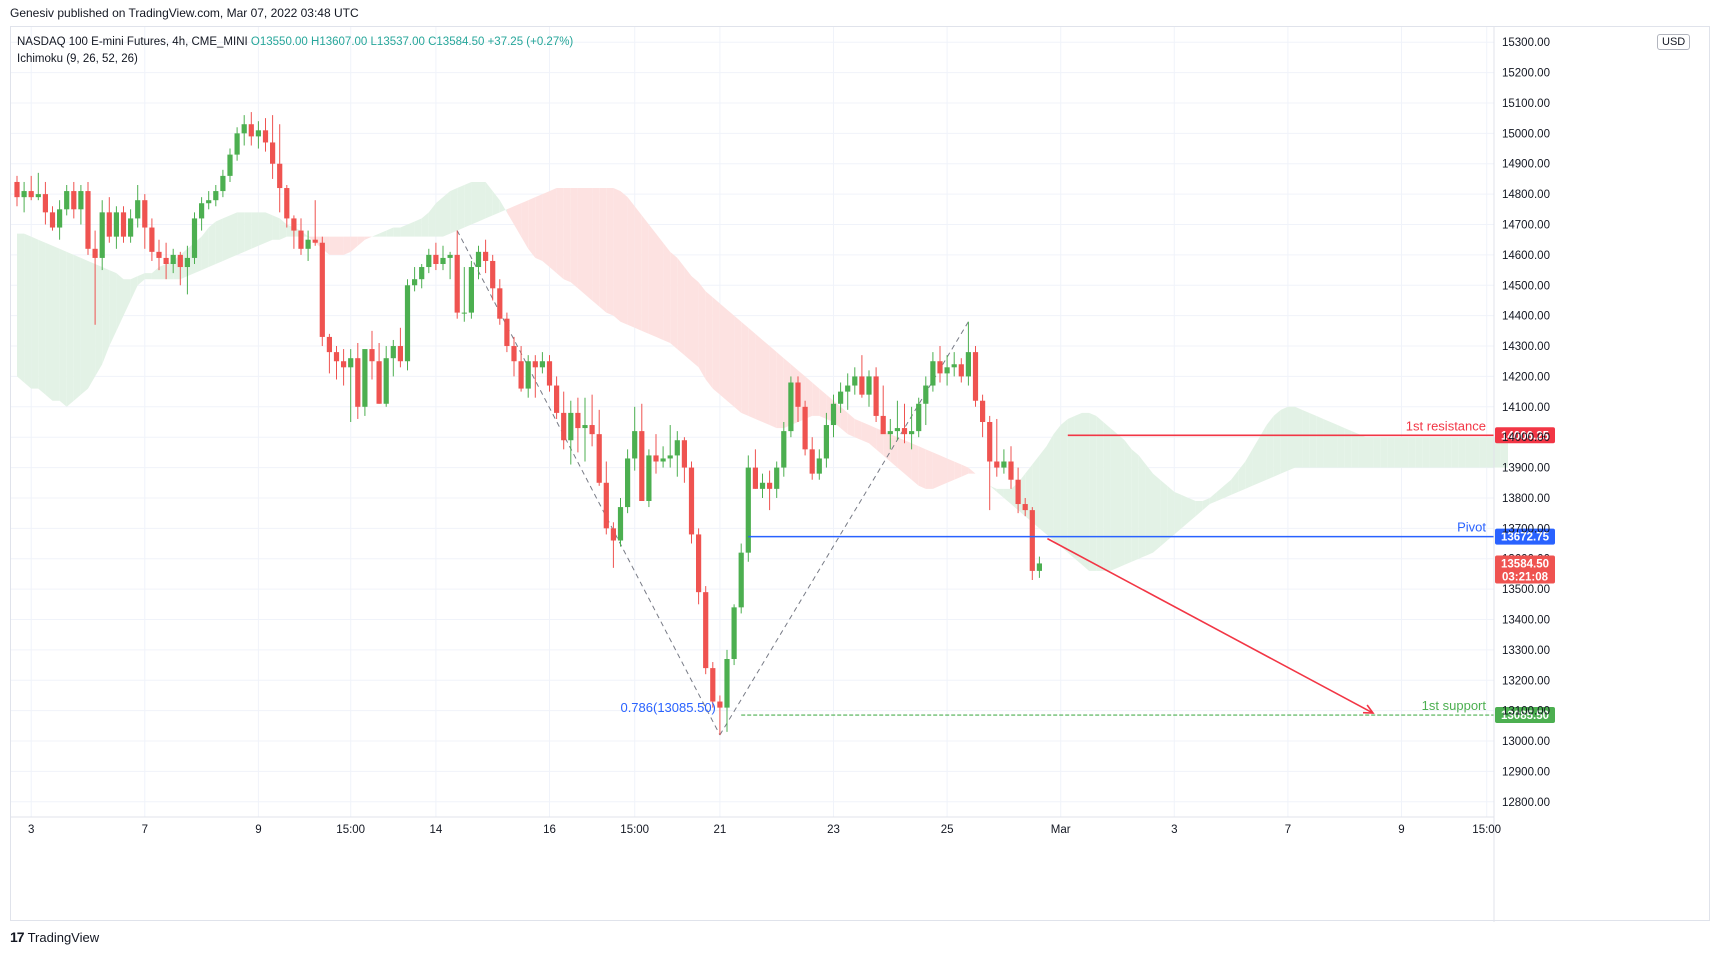  What do you see at coordinates (1368, 709) in the screenshot?
I see `projection-arrow-head` at bounding box center [1368, 709].